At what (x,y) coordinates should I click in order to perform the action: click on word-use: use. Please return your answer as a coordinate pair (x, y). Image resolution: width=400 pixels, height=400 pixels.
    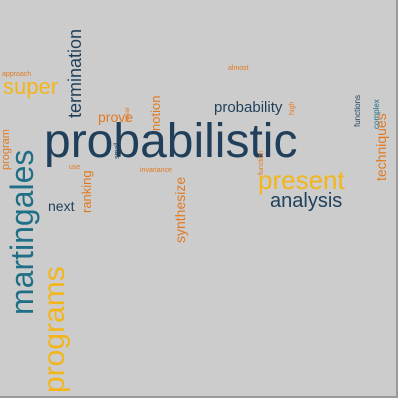
    Looking at the image, I should click on (75, 167).